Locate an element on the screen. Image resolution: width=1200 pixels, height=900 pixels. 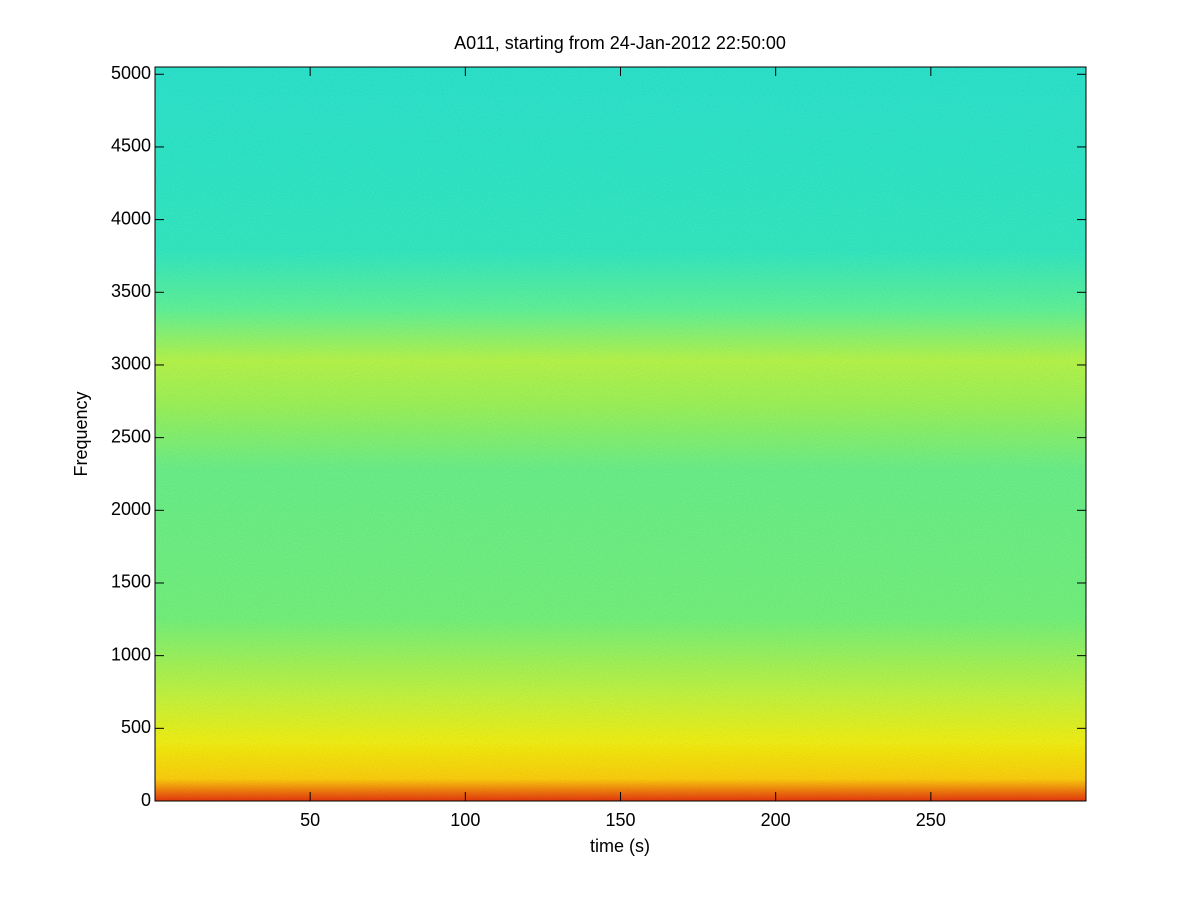
x-tick-label: 100 is located at coordinates (465, 820).